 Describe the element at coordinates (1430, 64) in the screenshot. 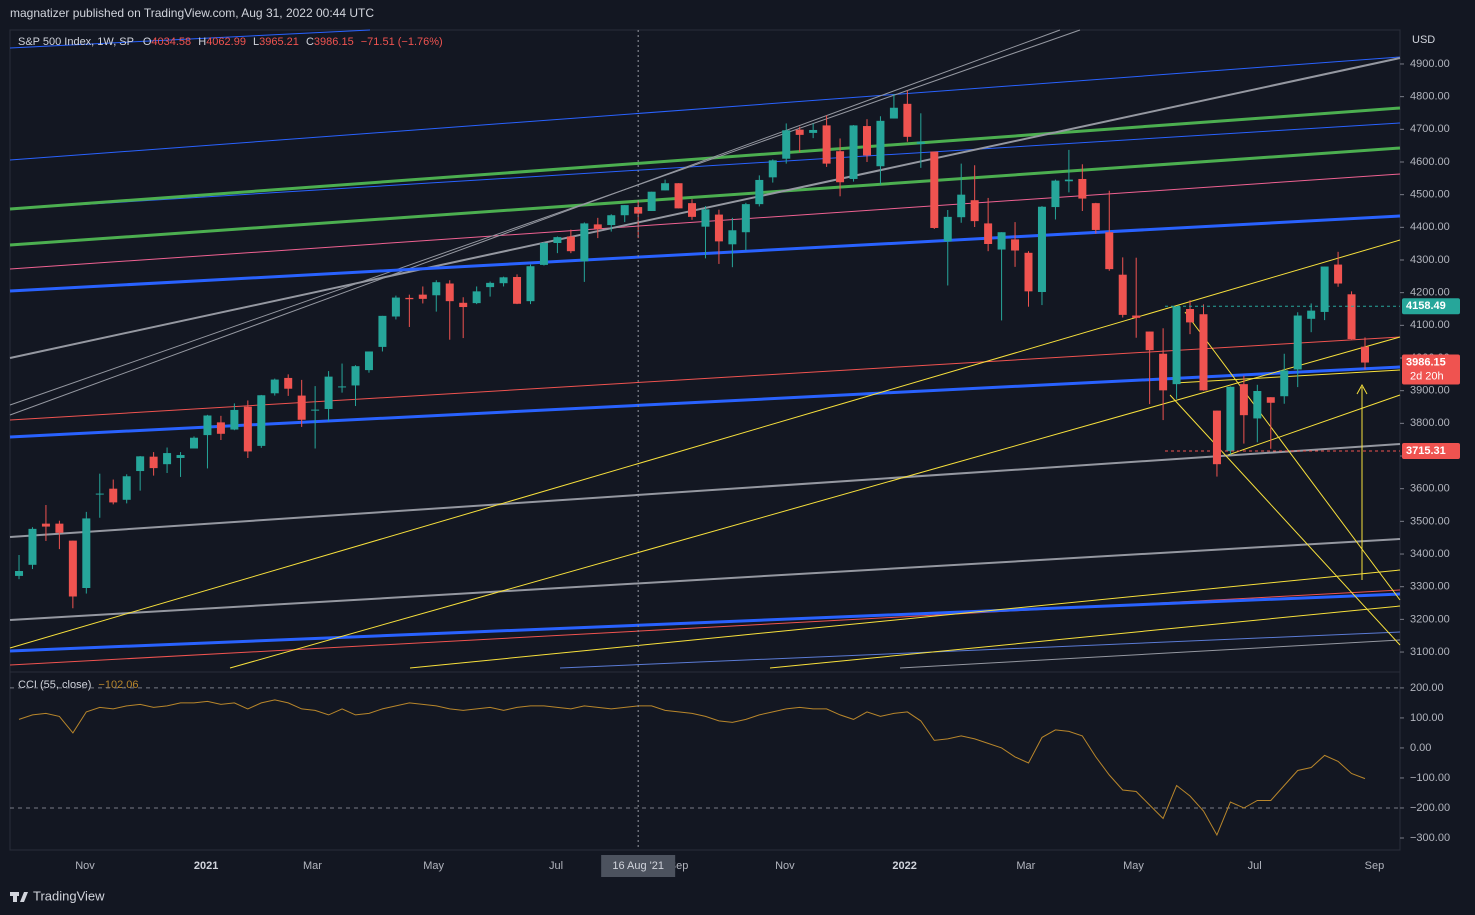

I see `y-tick-label: 4900.00` at that location.